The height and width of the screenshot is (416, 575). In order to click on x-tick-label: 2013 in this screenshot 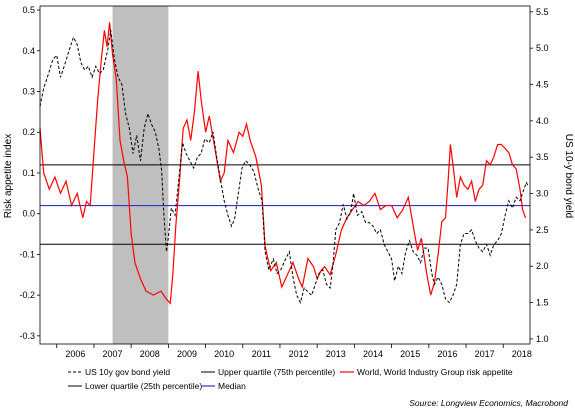, I will do `click(336, 354)`.